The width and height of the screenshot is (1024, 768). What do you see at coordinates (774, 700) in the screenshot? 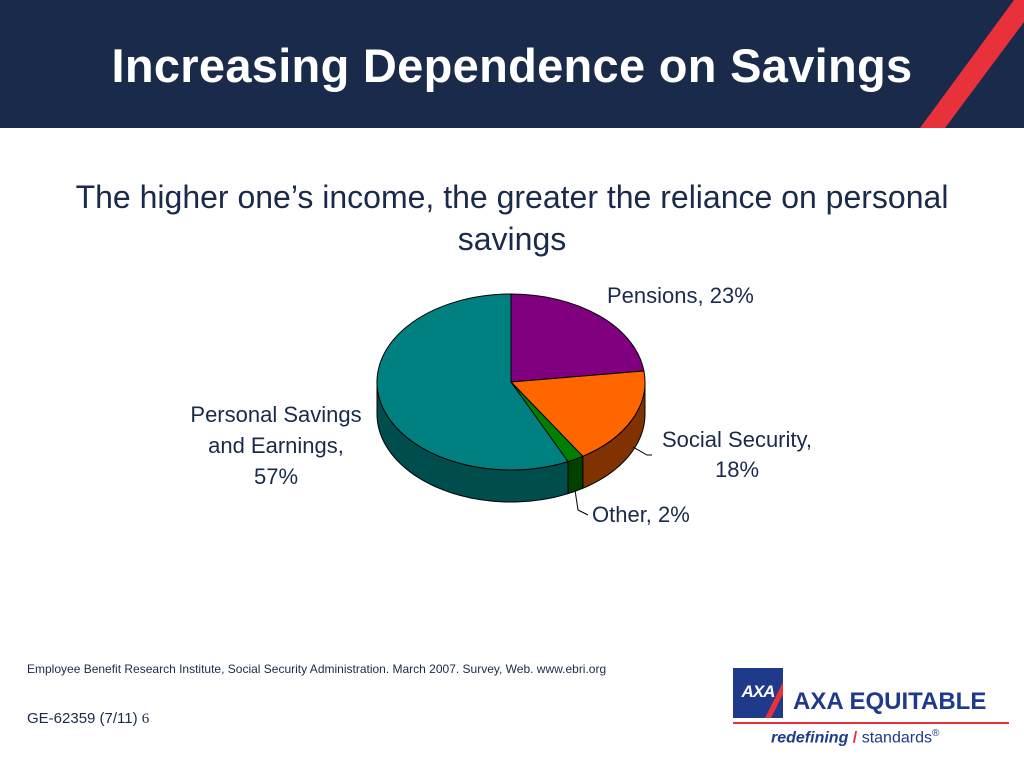
I see `axa-slash-icon` at bounding box center [774, 700].